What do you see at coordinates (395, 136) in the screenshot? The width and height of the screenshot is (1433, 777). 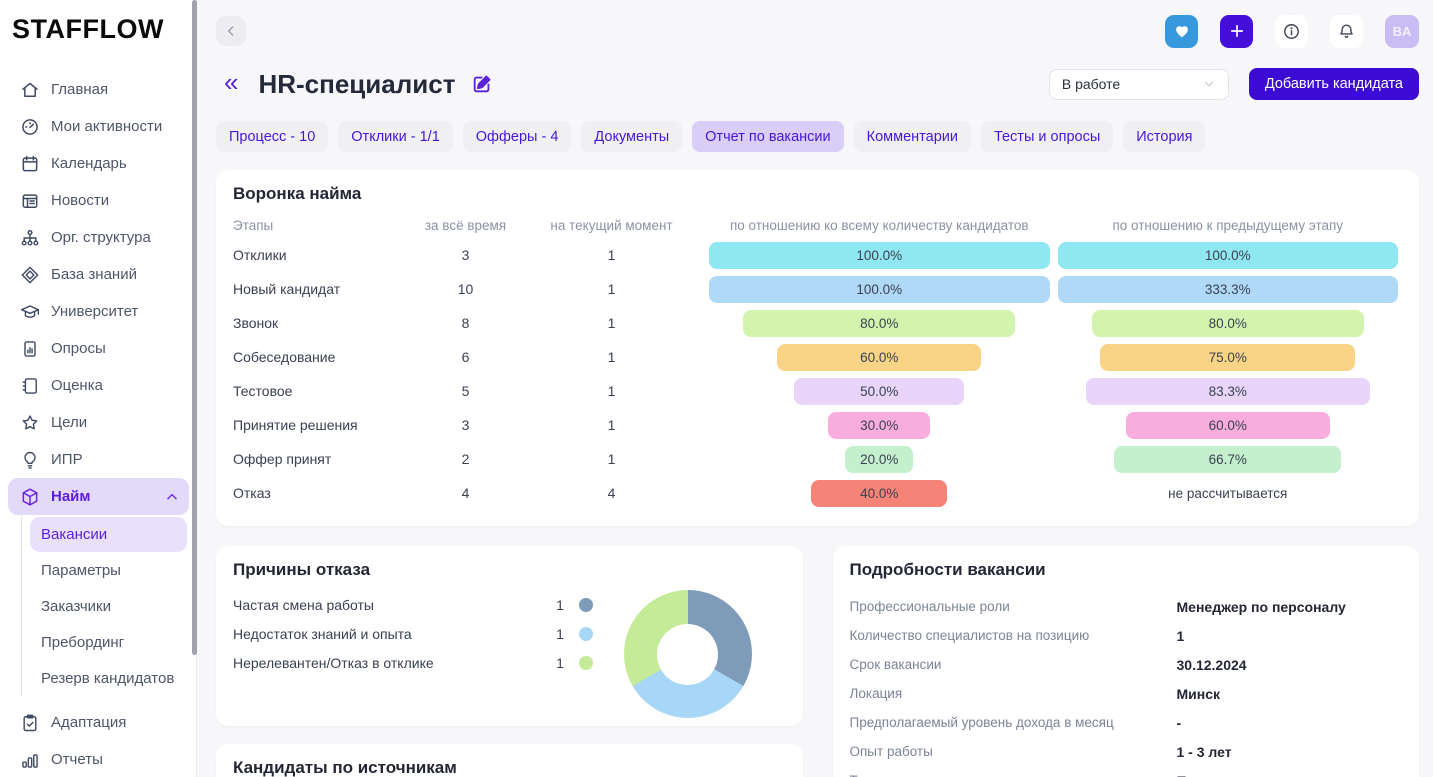 I see `tab-responses: Отклики - 1/1` at bounding box center [395, 136].